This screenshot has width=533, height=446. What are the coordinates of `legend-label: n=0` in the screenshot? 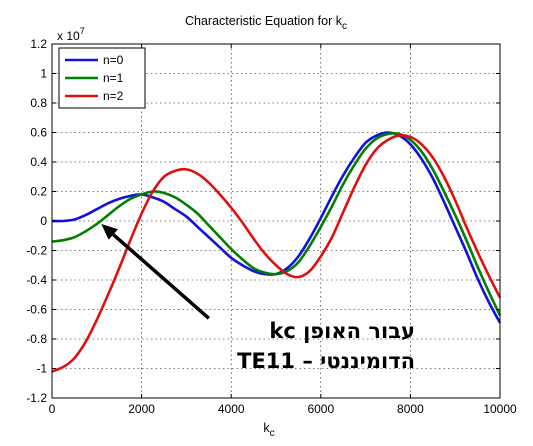 It's located at (113, 60).